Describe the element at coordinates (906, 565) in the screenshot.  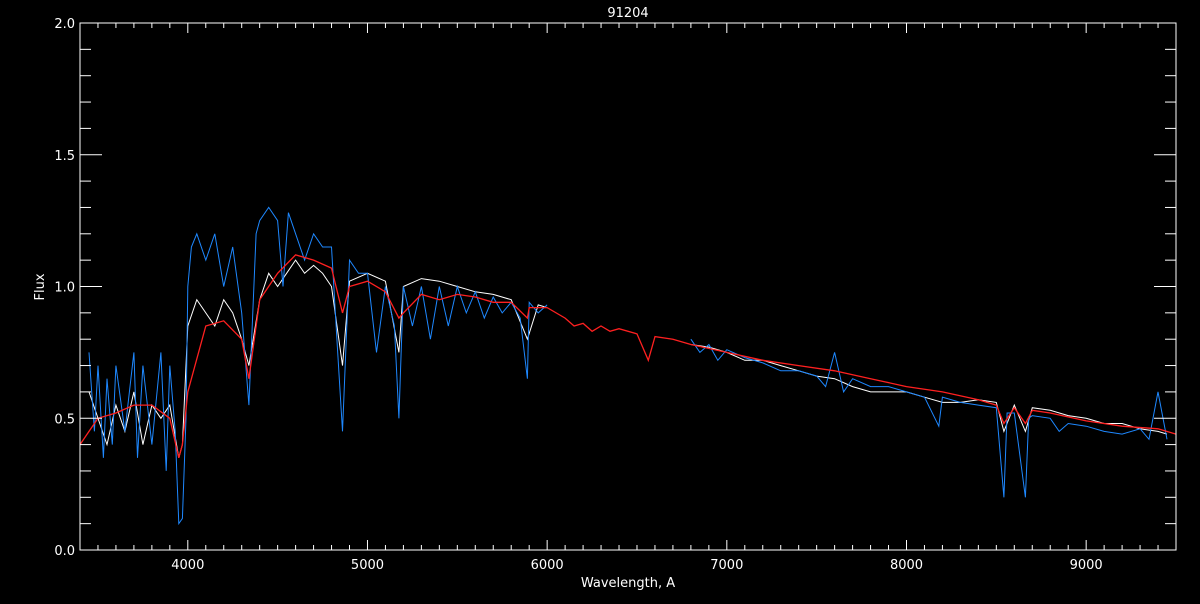
I see `x-tick-label: 8000` at that location.